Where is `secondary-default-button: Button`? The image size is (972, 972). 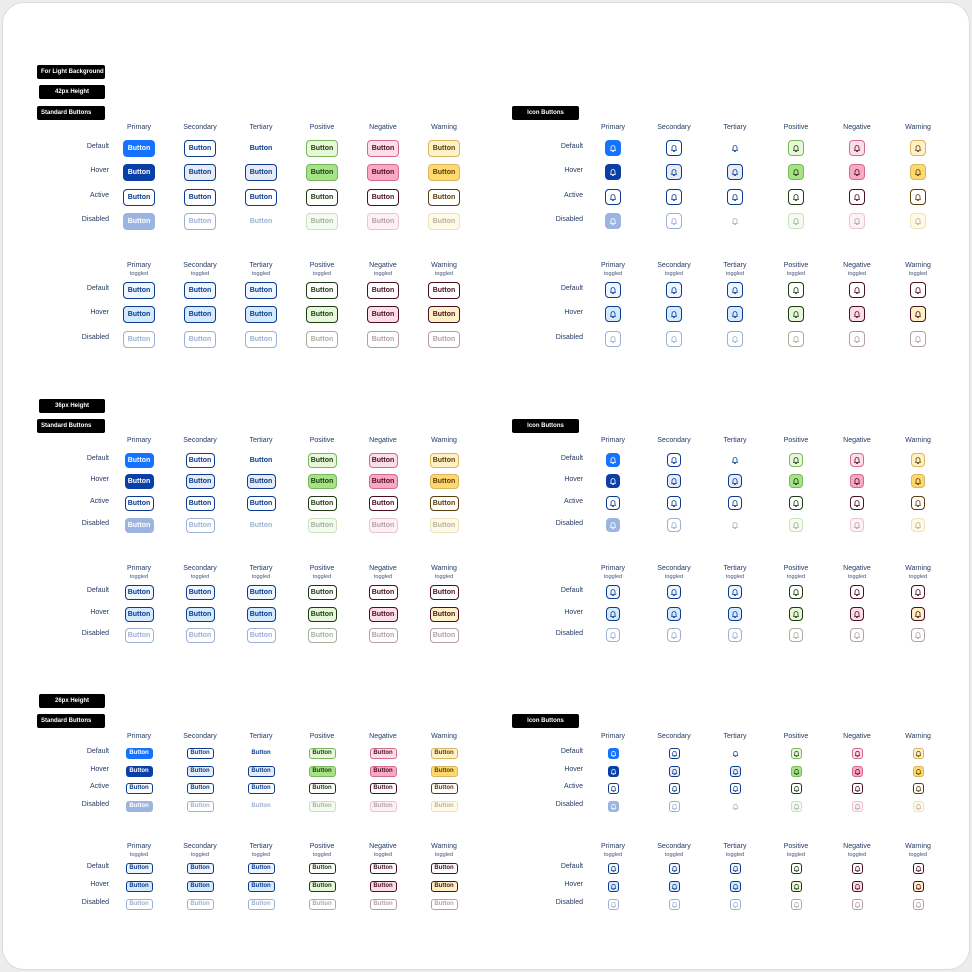 secondary-default-button: Button is located at coordinates (200, 460).